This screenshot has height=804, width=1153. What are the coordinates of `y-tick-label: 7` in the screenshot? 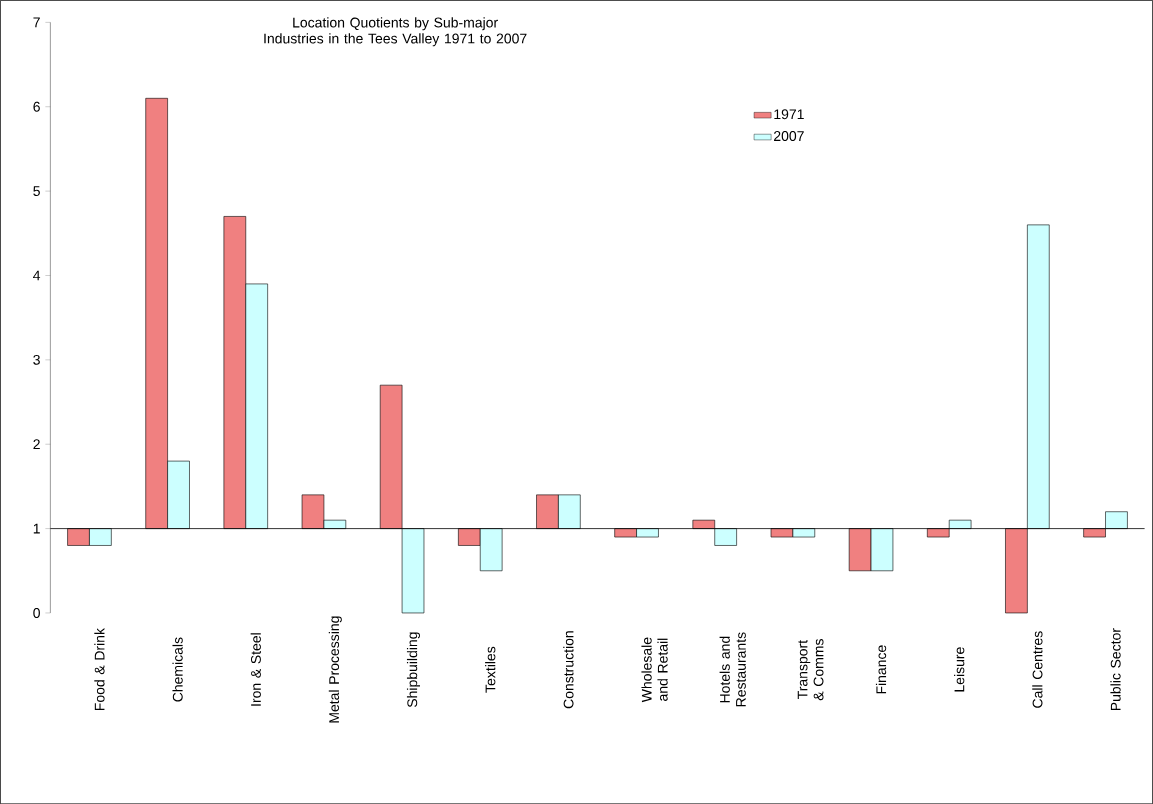 It's located at (36, 22).